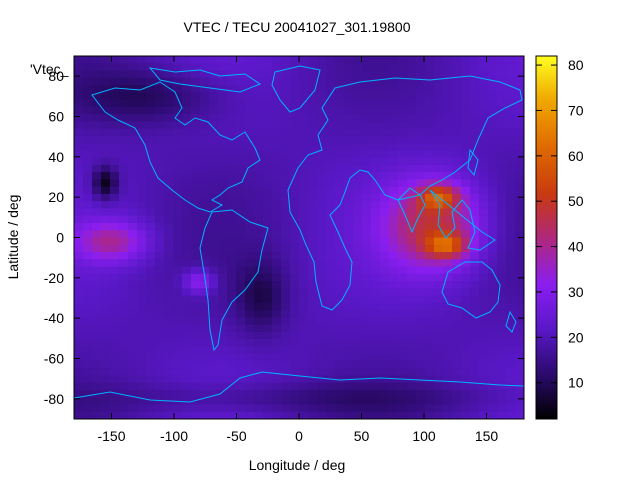  What do you see at coordinates (296, 89) in the screenshot?
I see `coast-greenland` at bounding box center [296, 89].